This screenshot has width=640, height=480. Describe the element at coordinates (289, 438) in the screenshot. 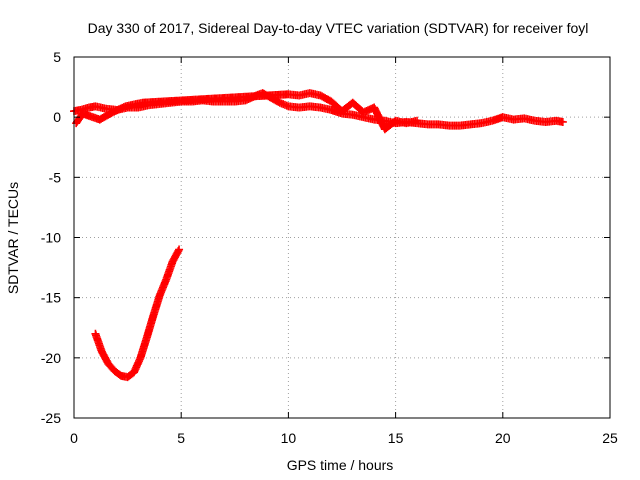

I see `x-tick-label: 10` at that location.